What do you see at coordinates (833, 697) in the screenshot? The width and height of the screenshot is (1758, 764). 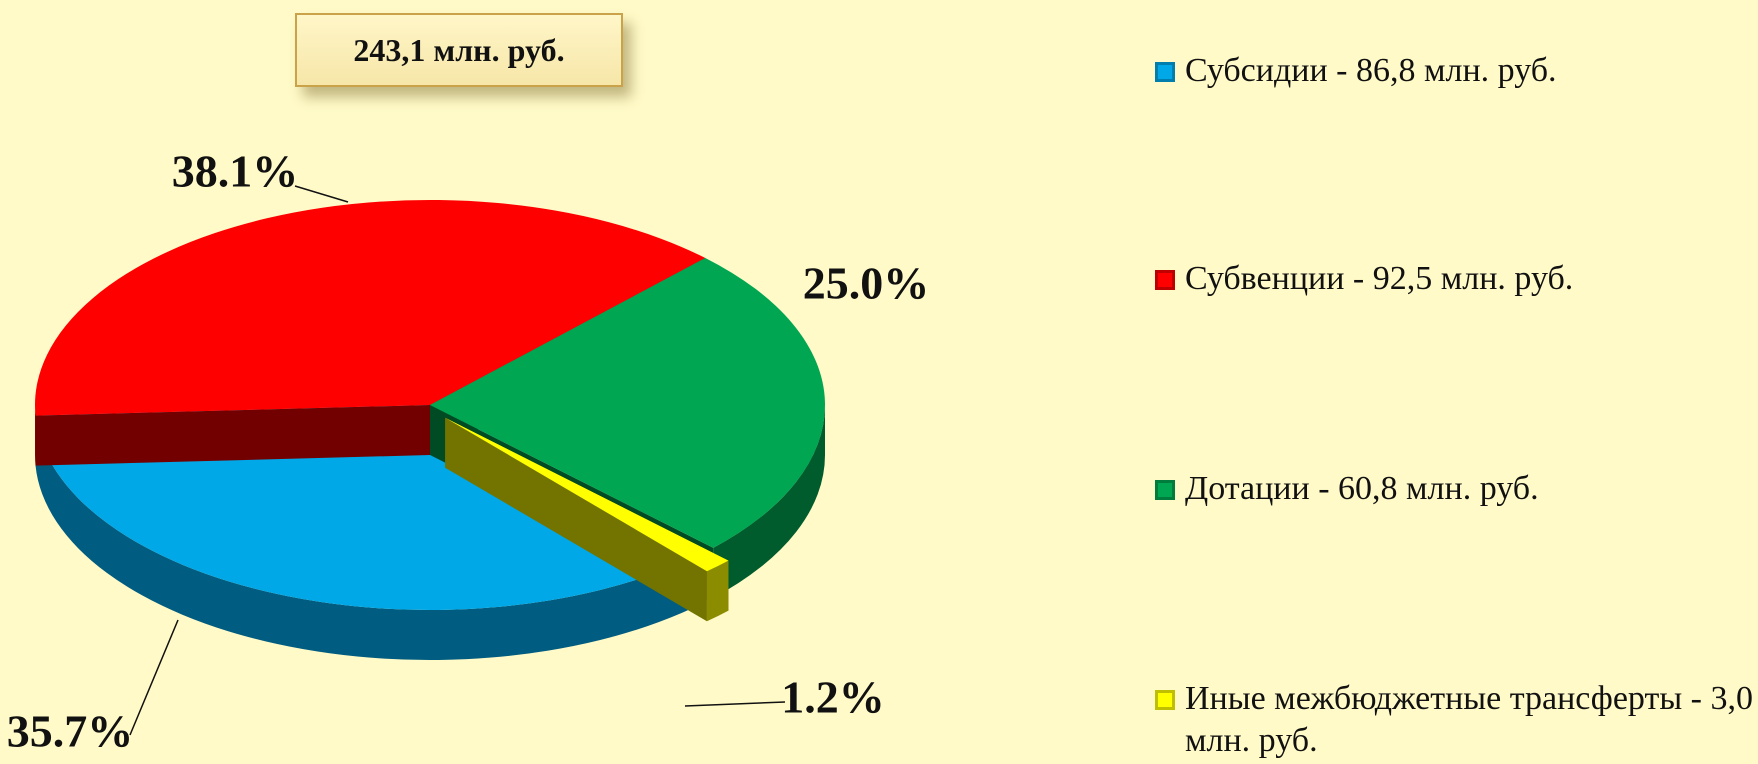 I see `value-label: 1.2%` at bounding box center [833, 697].